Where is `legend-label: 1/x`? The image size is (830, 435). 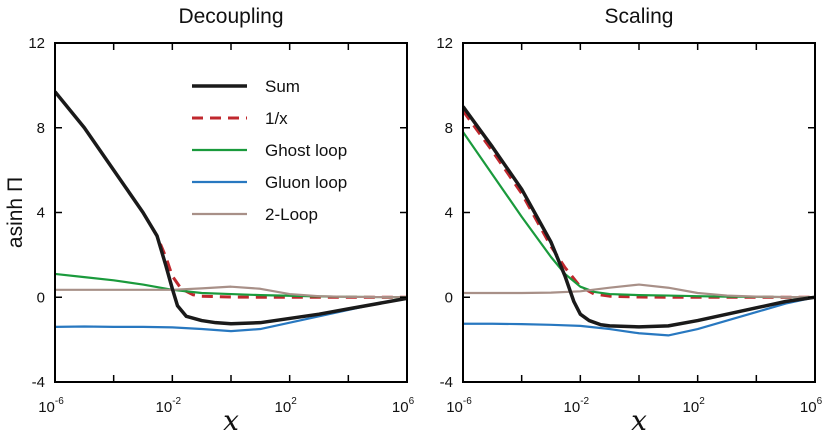 legend-label: 1/x is located at coordinates (276, 118).